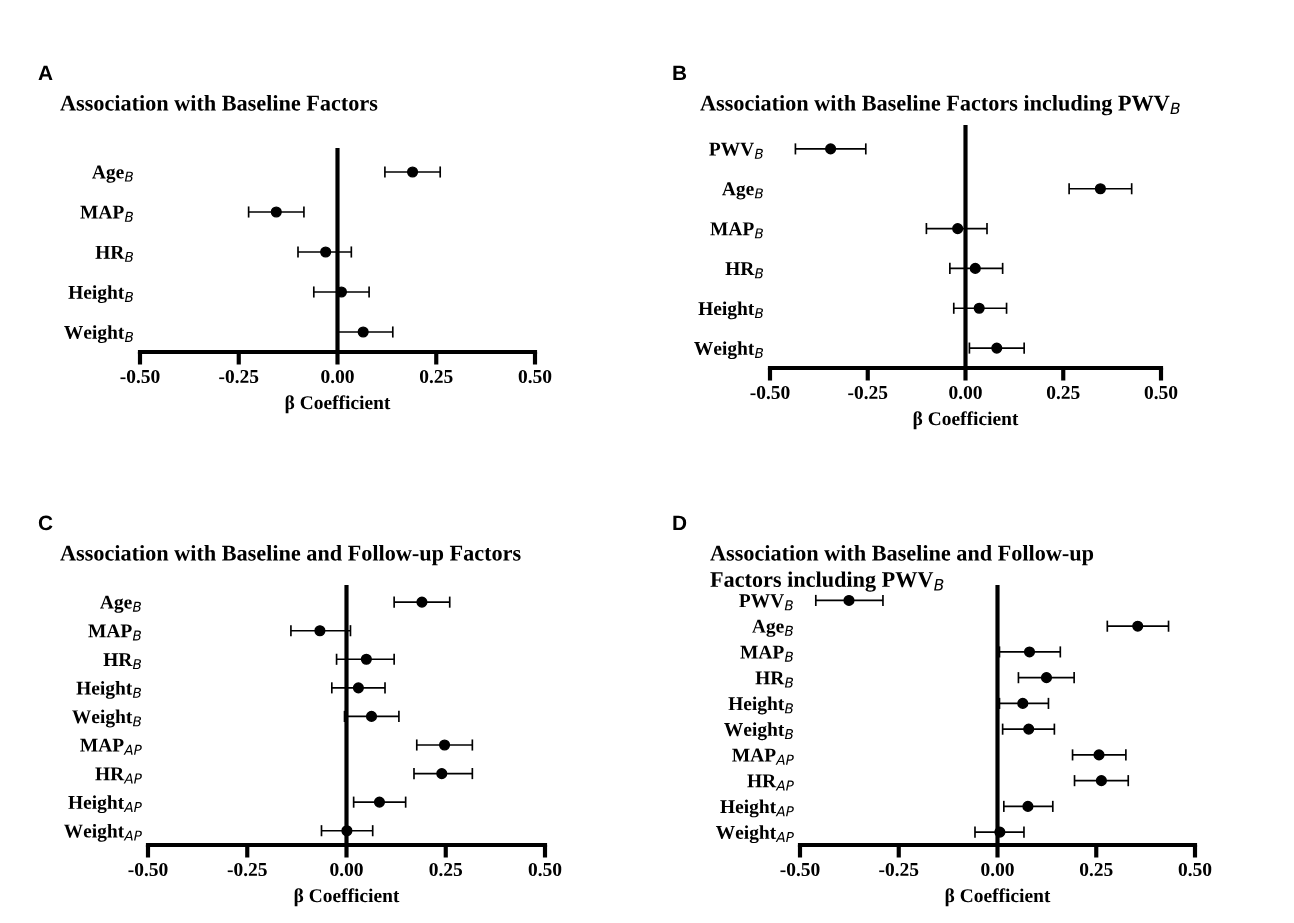 Image resolution: width=1294 pixels, height=923 pixels. I want to click on text: B, so click(680, 73).